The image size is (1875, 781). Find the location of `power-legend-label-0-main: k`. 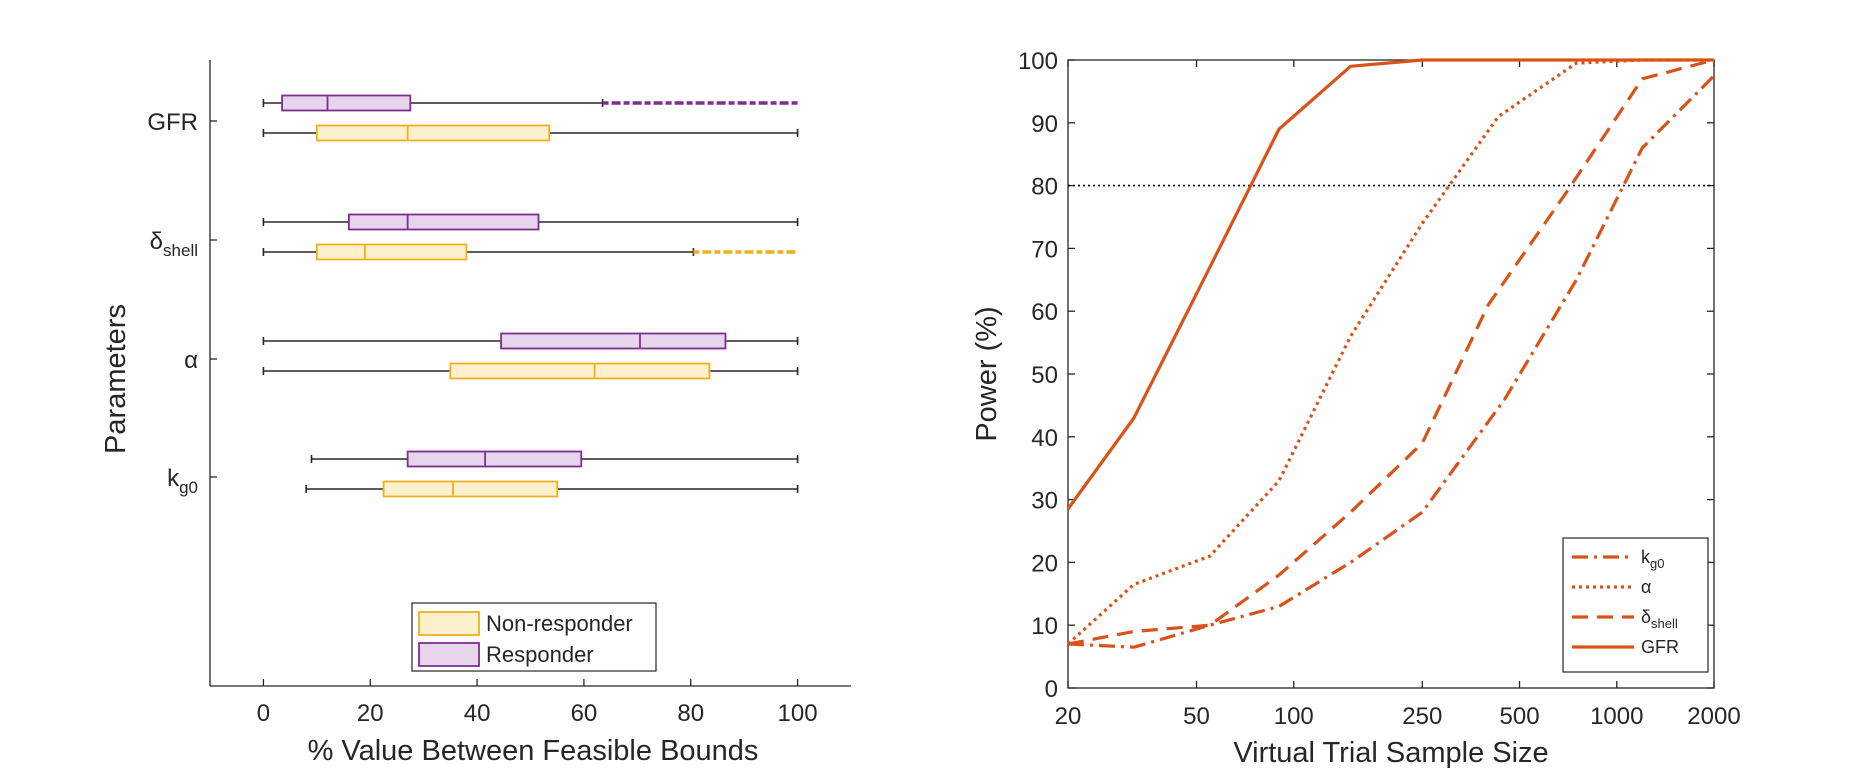

power-legend-label-0-main: k is located at coordinates (1646, 557).